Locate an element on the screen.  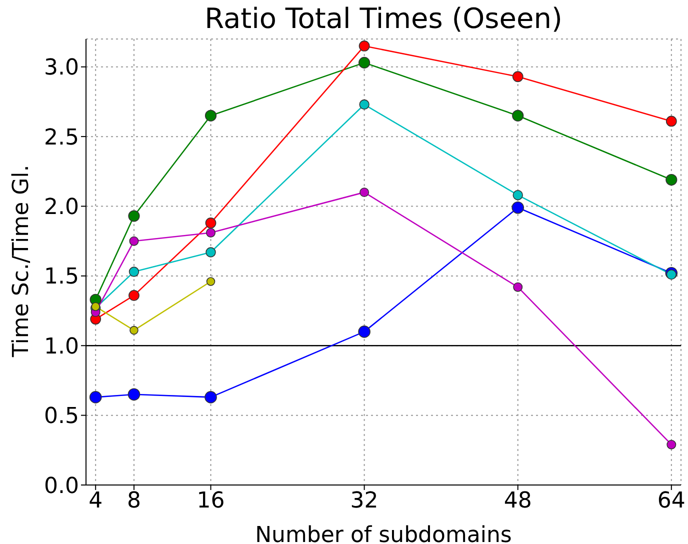
y-axis-title: Time Sc./Time Gl. is located at coordinates (21, 261).